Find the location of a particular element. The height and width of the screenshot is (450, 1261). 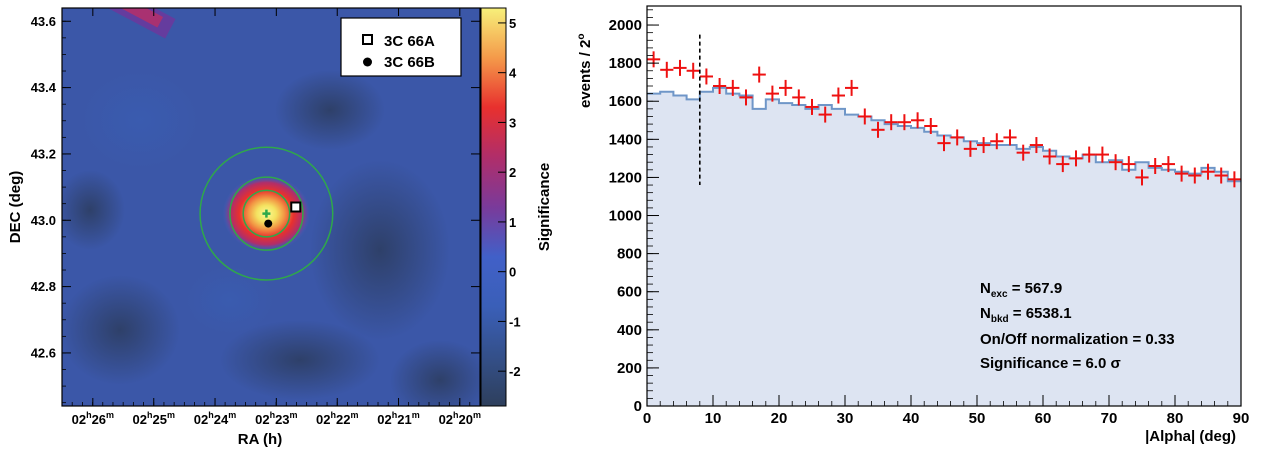

map-x-tick-label: 02h25m is located at coordinates (154, 418).